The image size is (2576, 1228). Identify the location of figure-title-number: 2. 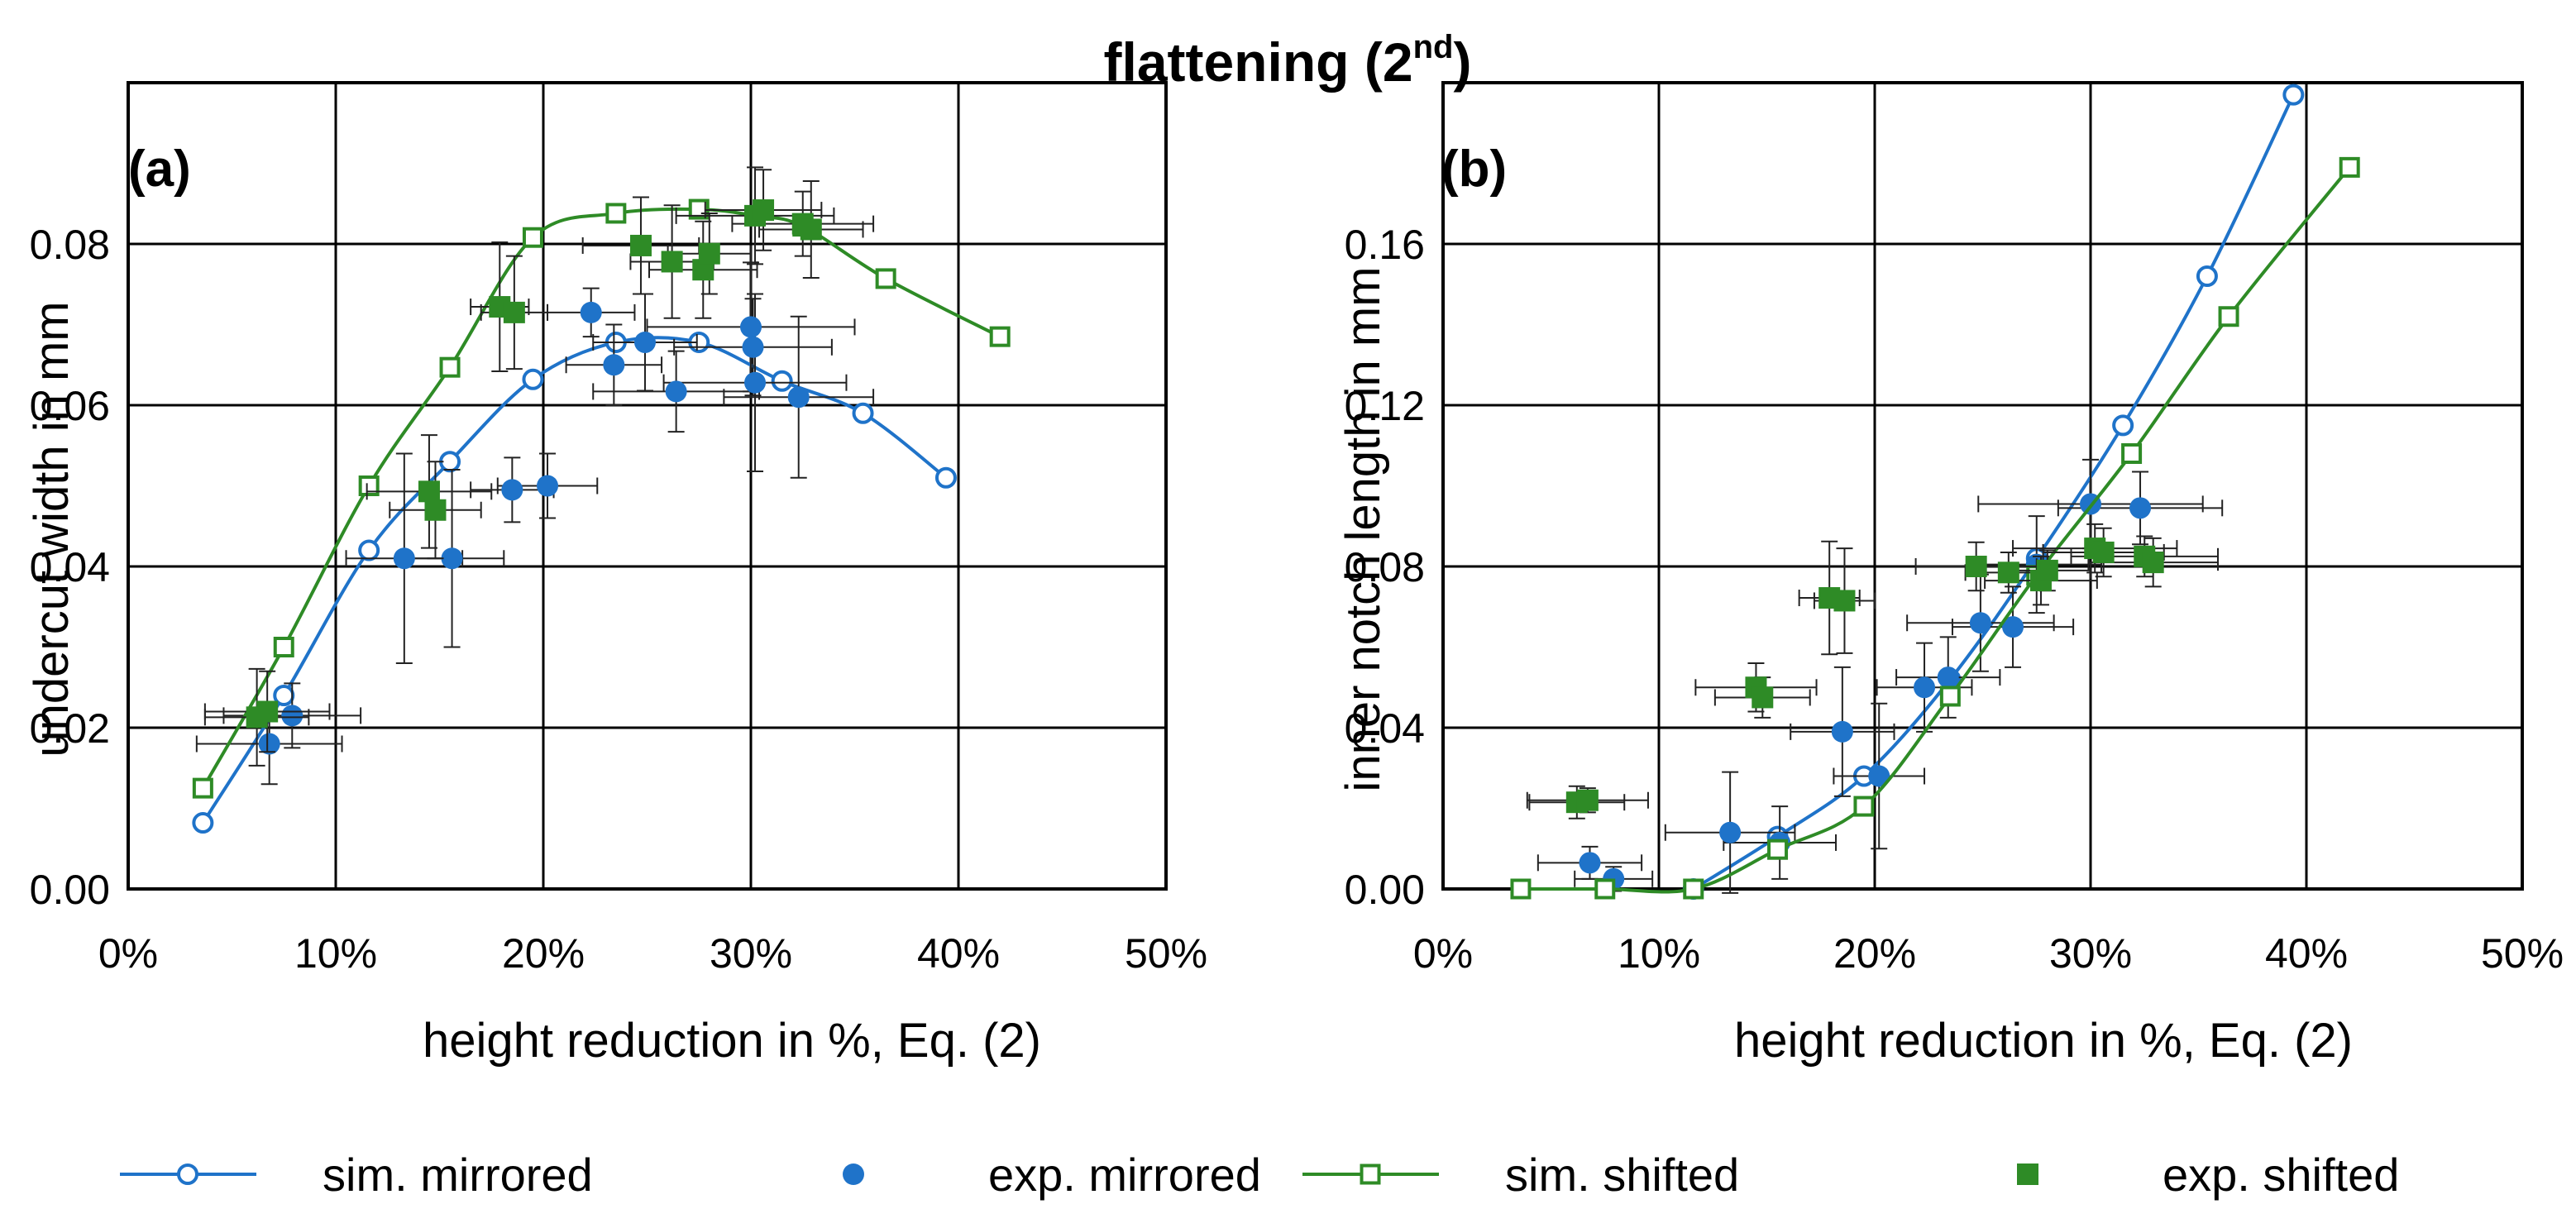
(1398, 62).